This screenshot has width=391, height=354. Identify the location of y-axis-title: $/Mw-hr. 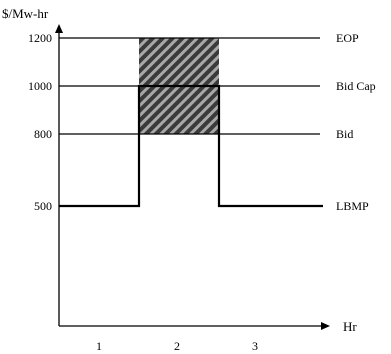
(25, 13).